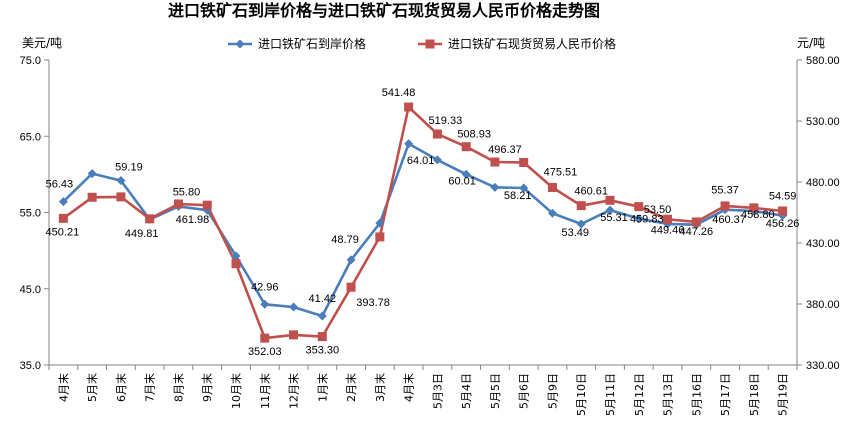 This screenshot has width=854, height=436. What do you see at coordinates (399, 93) in the screenshot?
I see `data-label-series2: 541.48` at bounding box center [399, 93].